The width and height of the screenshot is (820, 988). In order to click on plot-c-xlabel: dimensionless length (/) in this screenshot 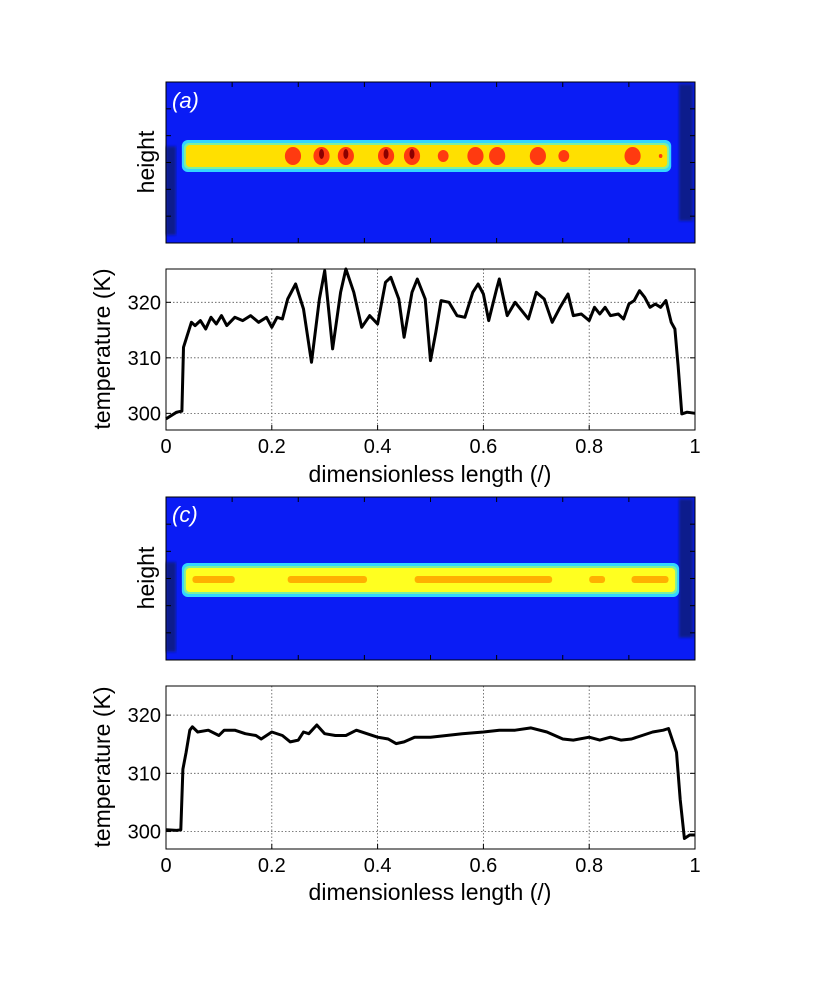, I will do `click(430, 892)`.